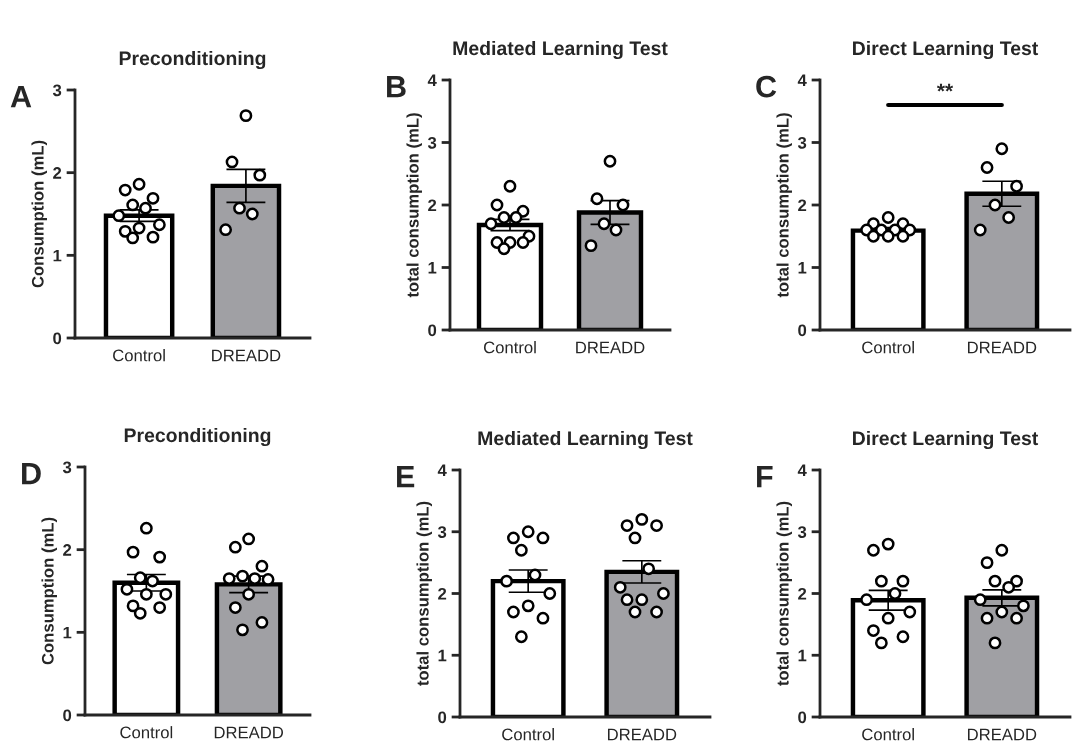  I want to click on text: B, so click(396, 87).